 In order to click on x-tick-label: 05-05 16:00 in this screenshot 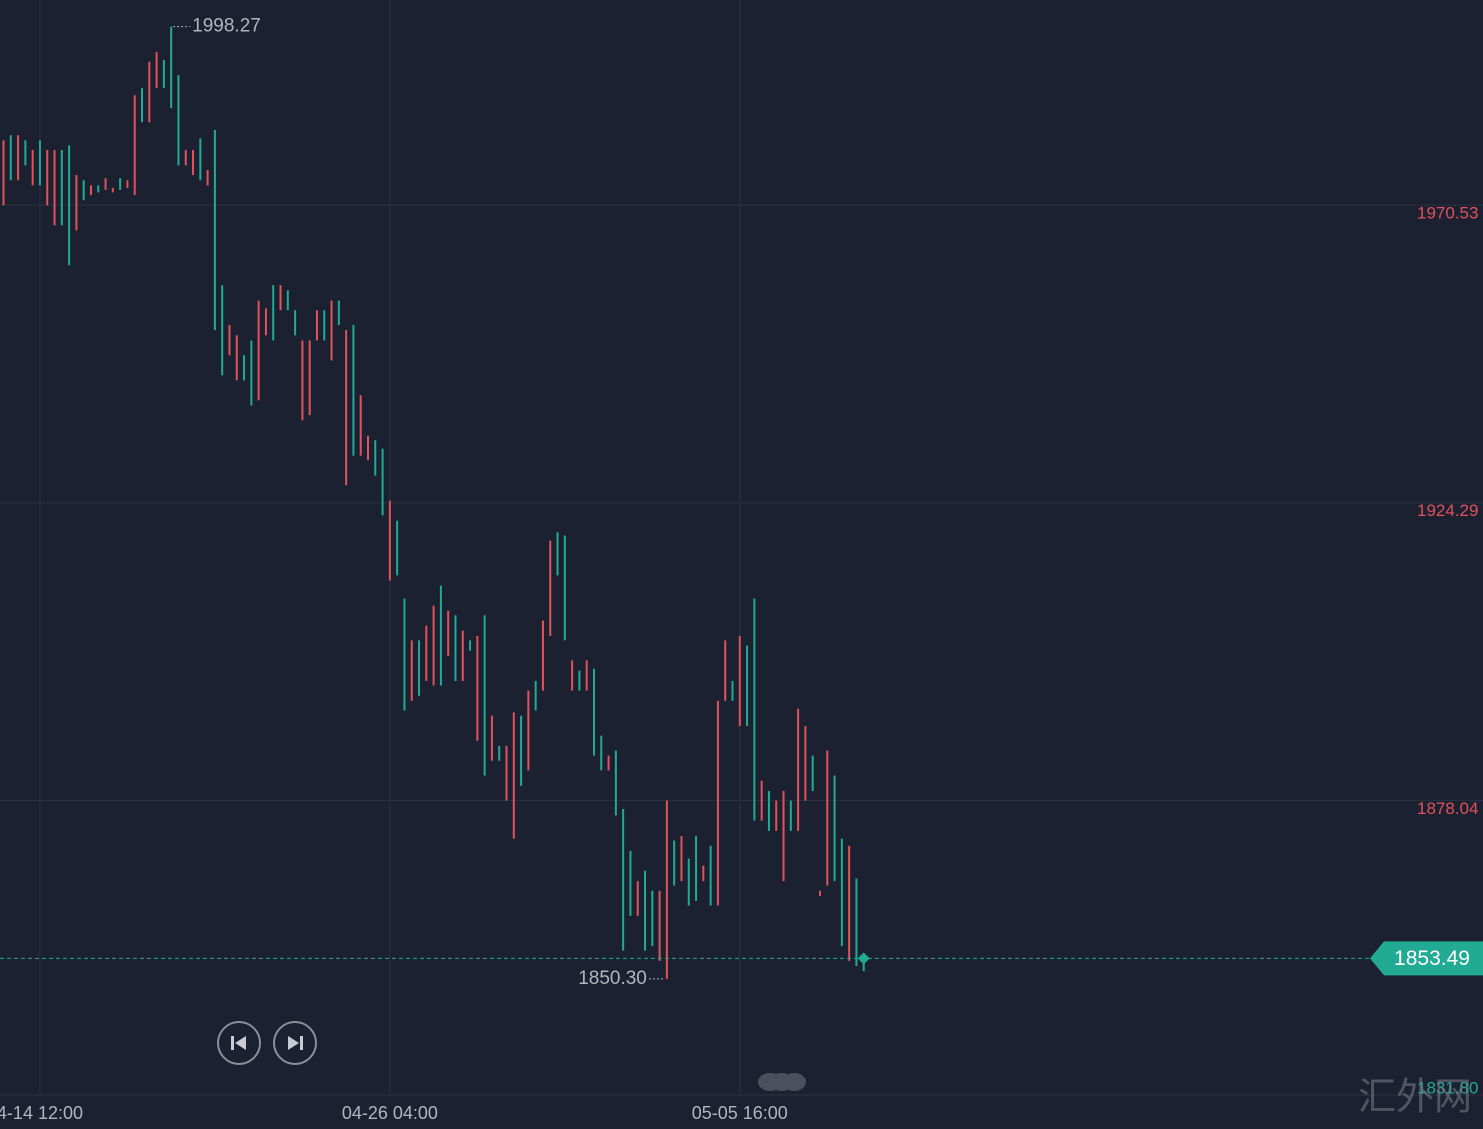, I will do `click(740, 1113)`.